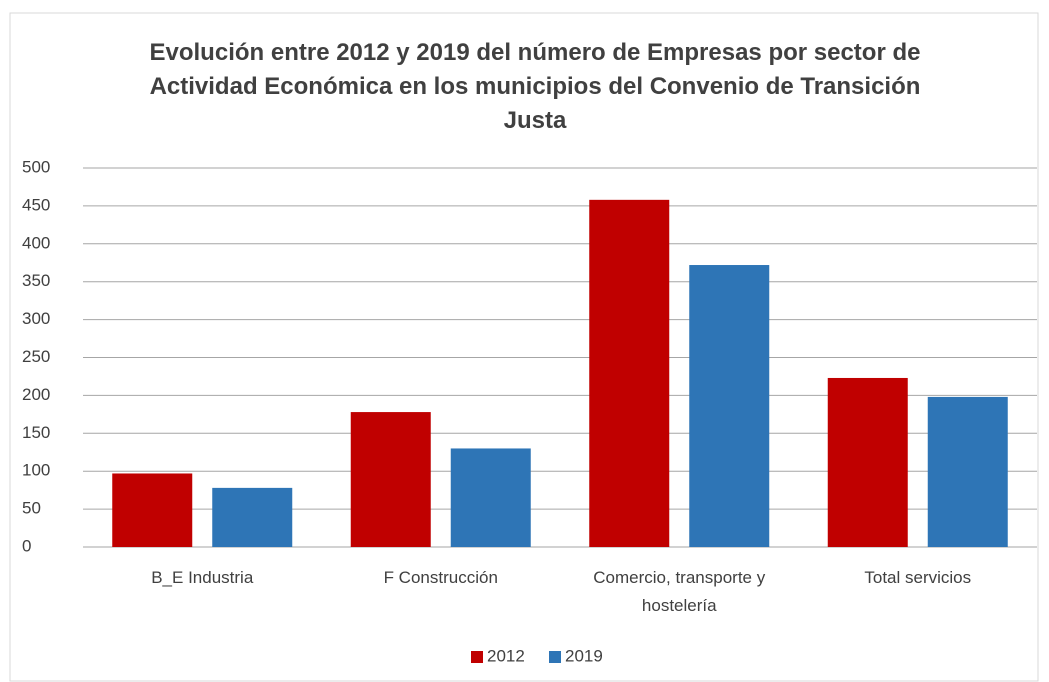 The image size is (1049, 682). I want to click on legend-label: 2012, so click(506, 655).